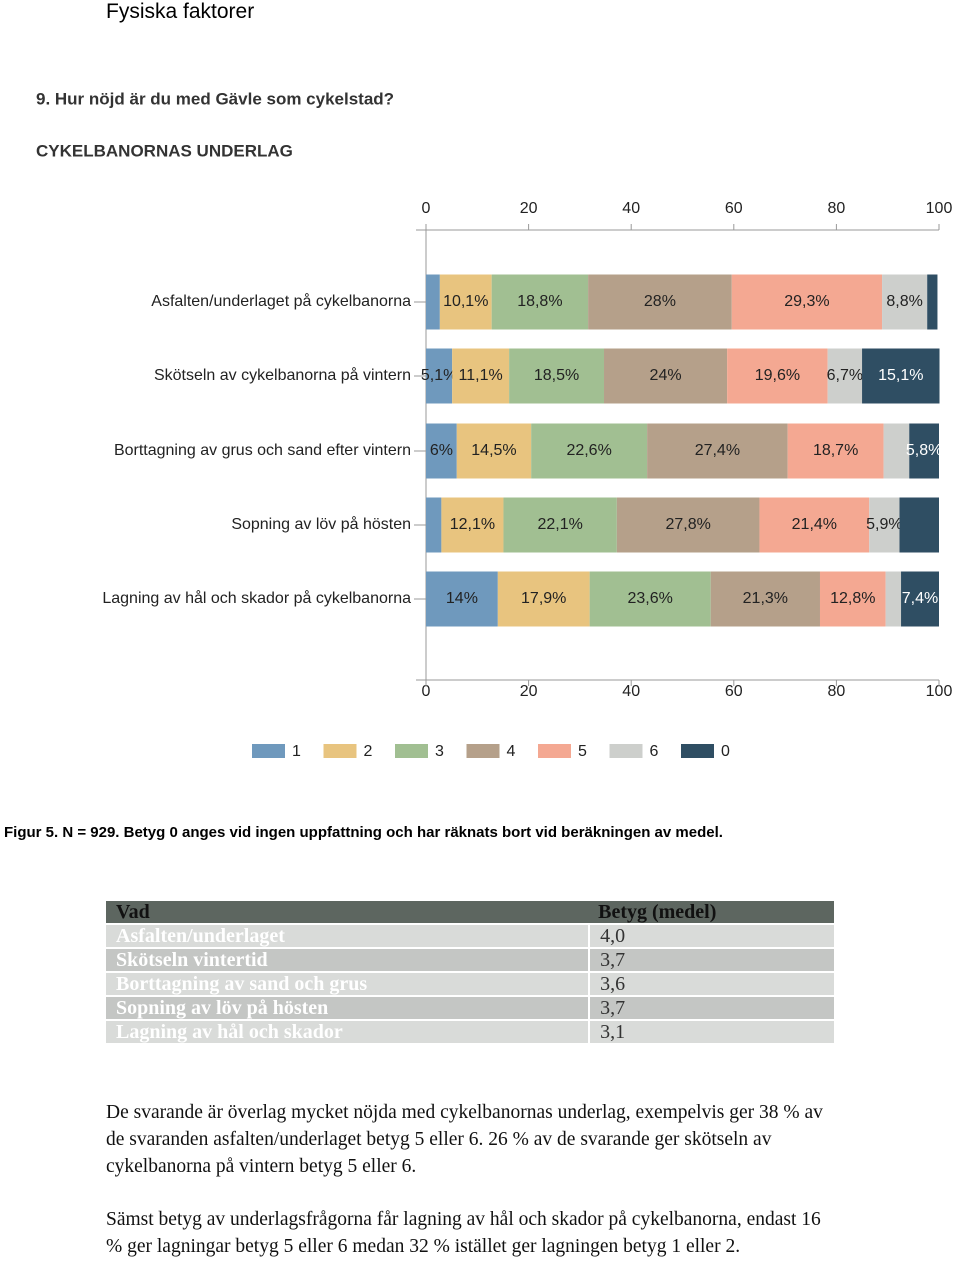  I want to click on legend-label: 5, so click(582, 751).